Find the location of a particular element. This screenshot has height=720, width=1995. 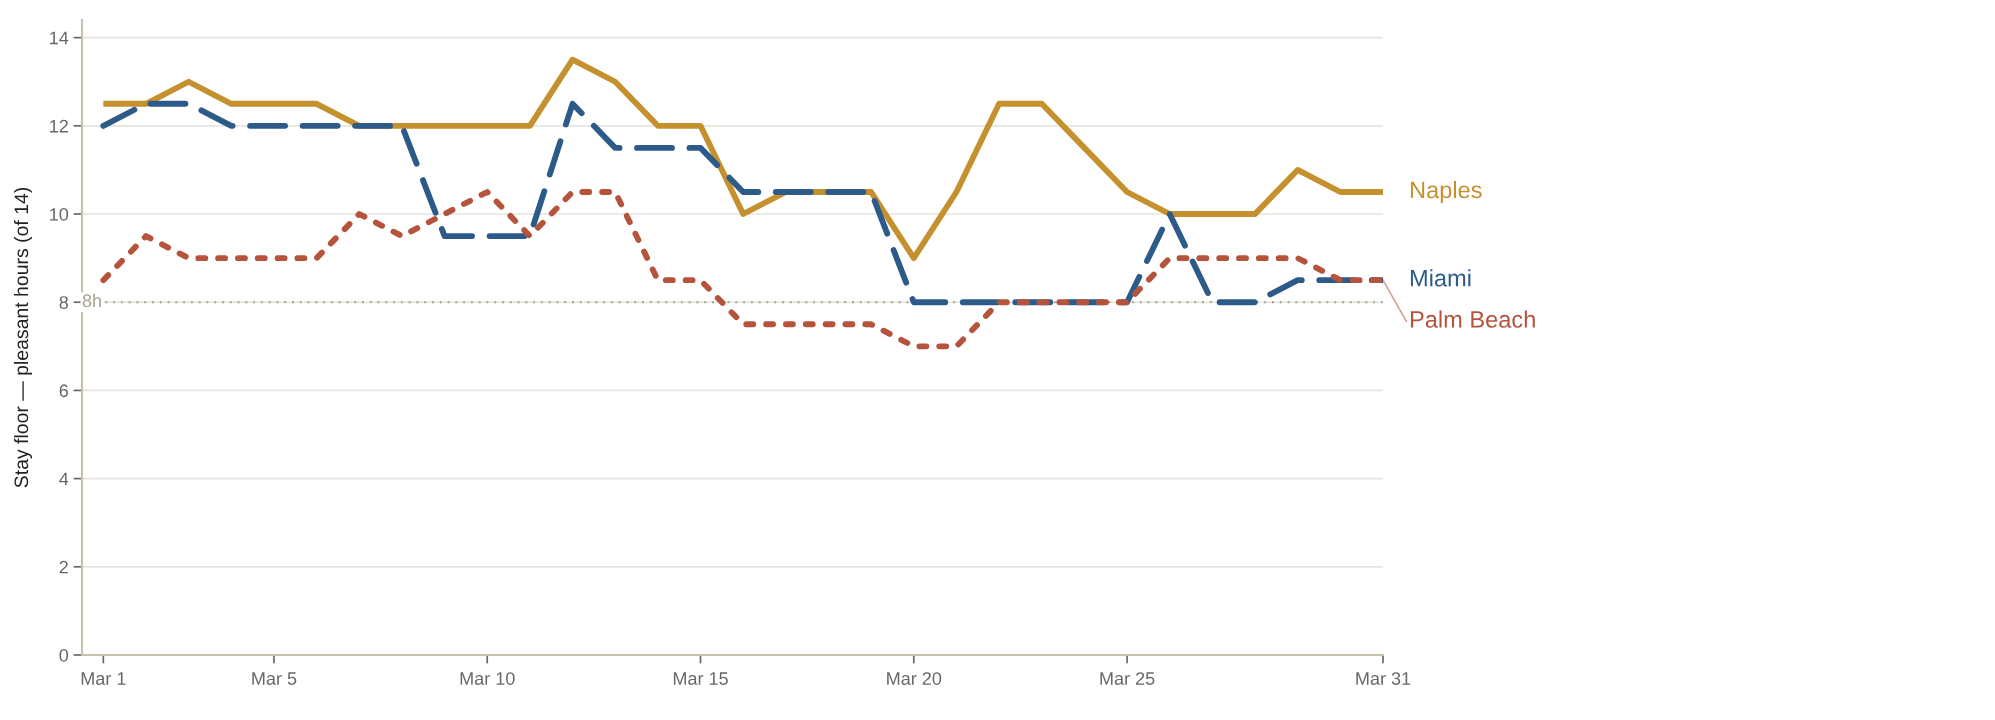

x-tick-label: Mar 31 is located at coordinates (1383, 678).